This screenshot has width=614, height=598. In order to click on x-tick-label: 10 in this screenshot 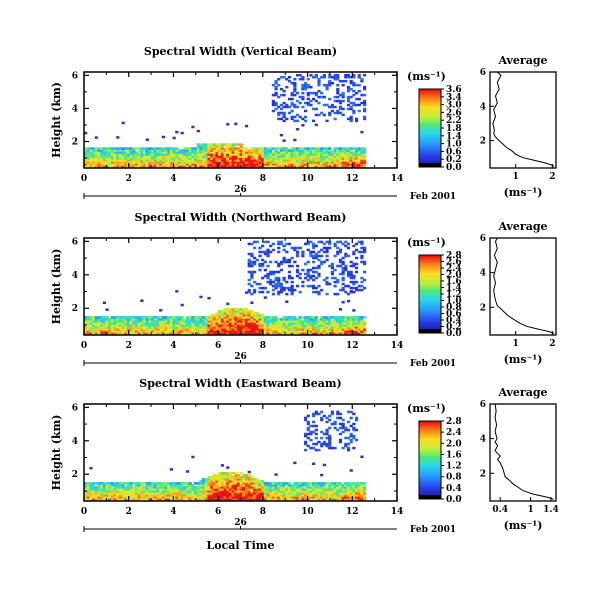, I will do `click(307, 179)`.